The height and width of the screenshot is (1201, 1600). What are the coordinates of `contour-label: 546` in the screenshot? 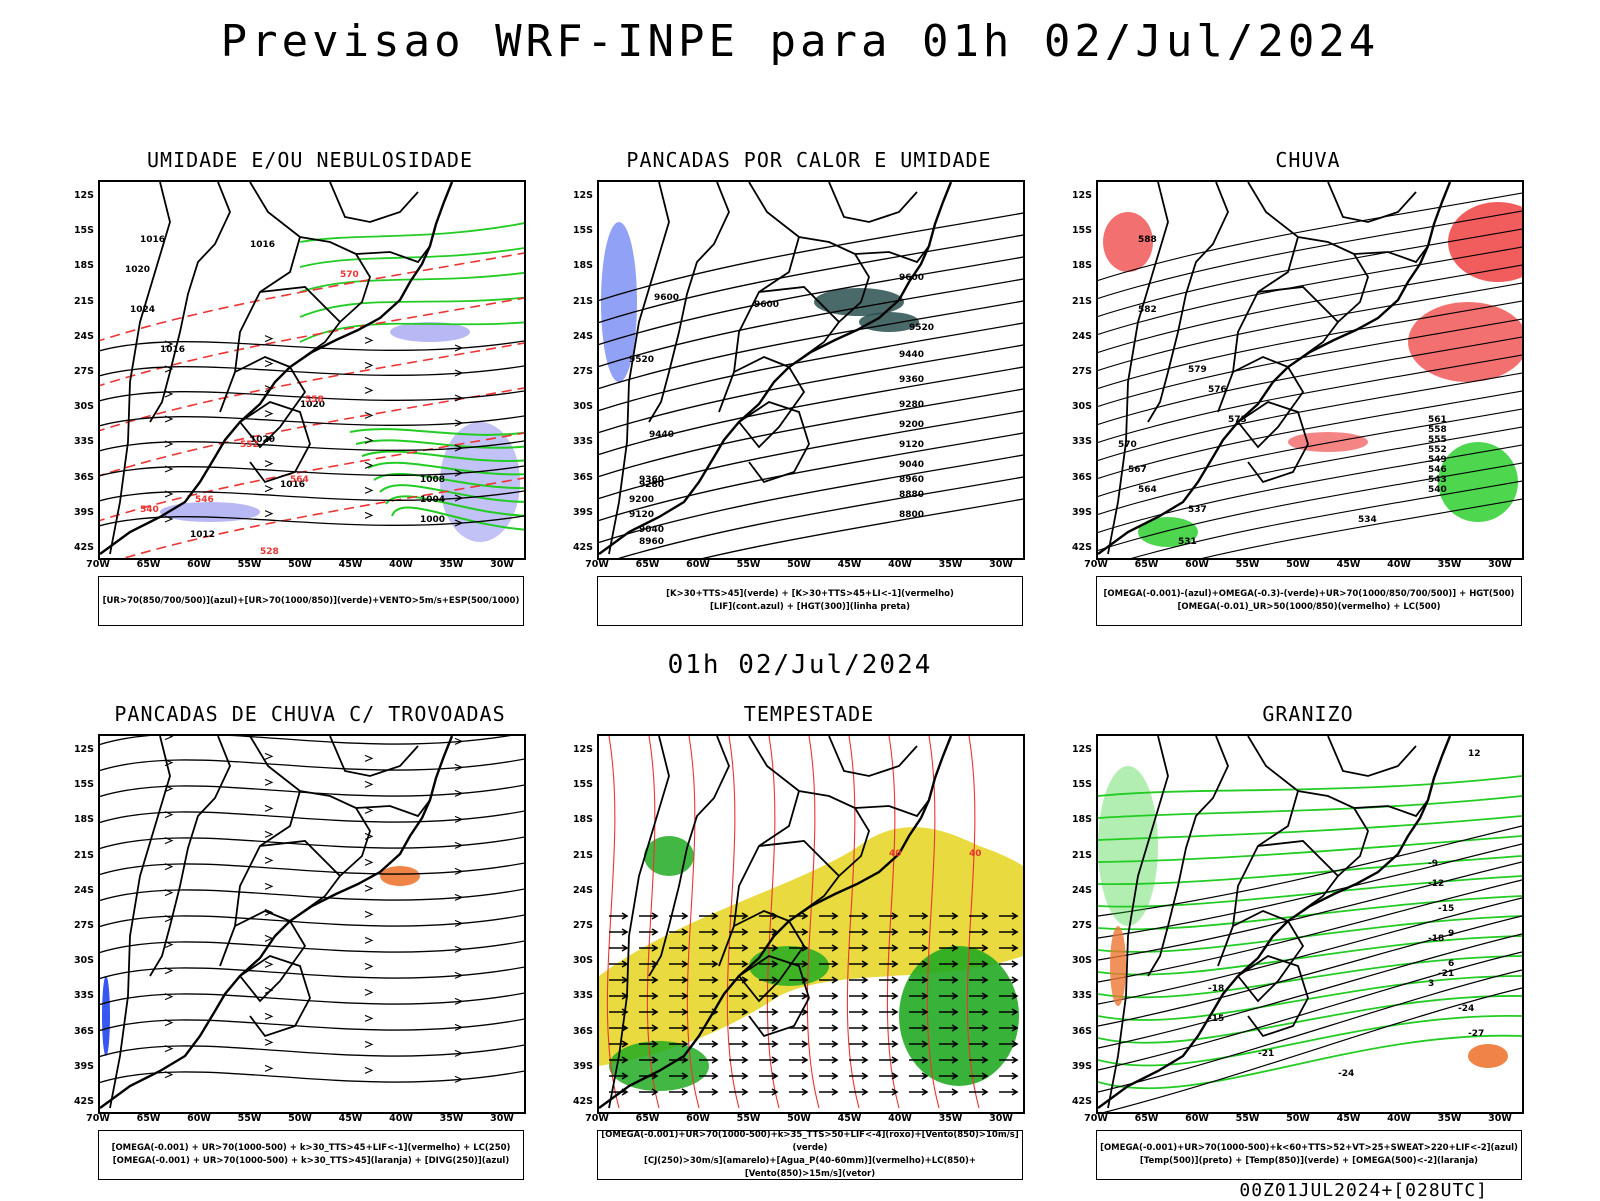 It's located at (1437, 470).